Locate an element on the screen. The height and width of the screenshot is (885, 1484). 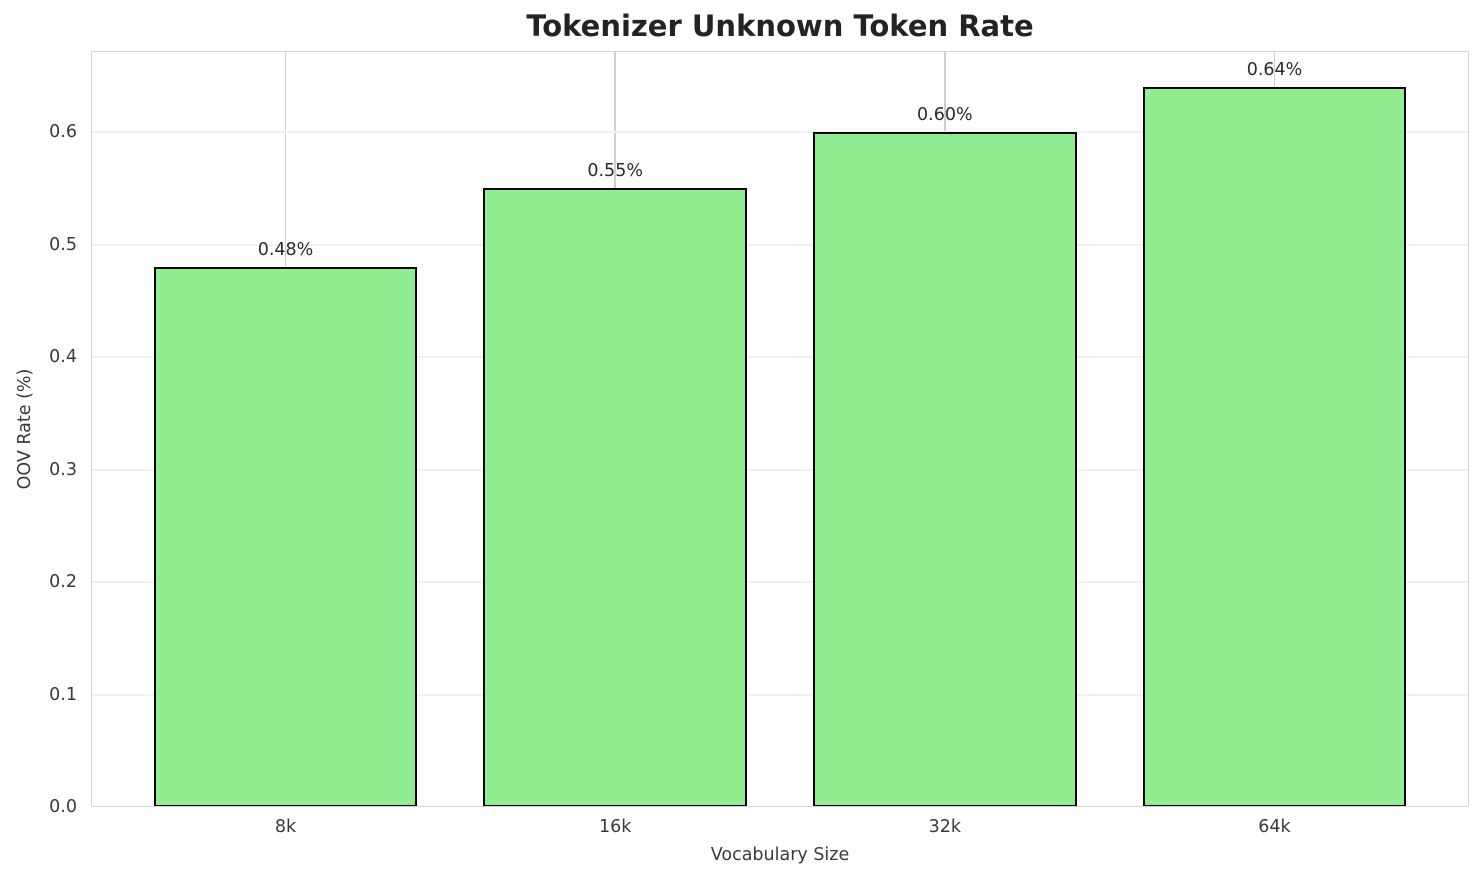
x-tick-label: 16k is located at coordinates (615, 827).